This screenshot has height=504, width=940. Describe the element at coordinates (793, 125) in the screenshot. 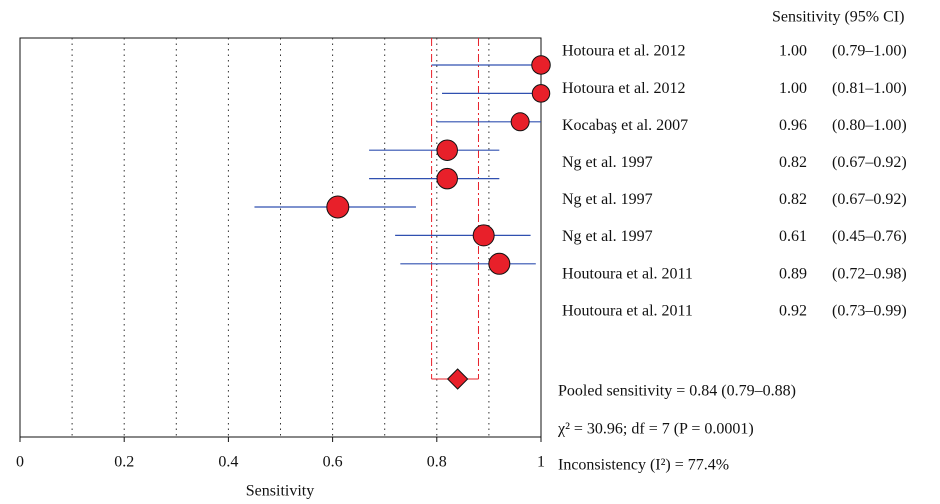

I see `estimate-label: 0.96` at that location.